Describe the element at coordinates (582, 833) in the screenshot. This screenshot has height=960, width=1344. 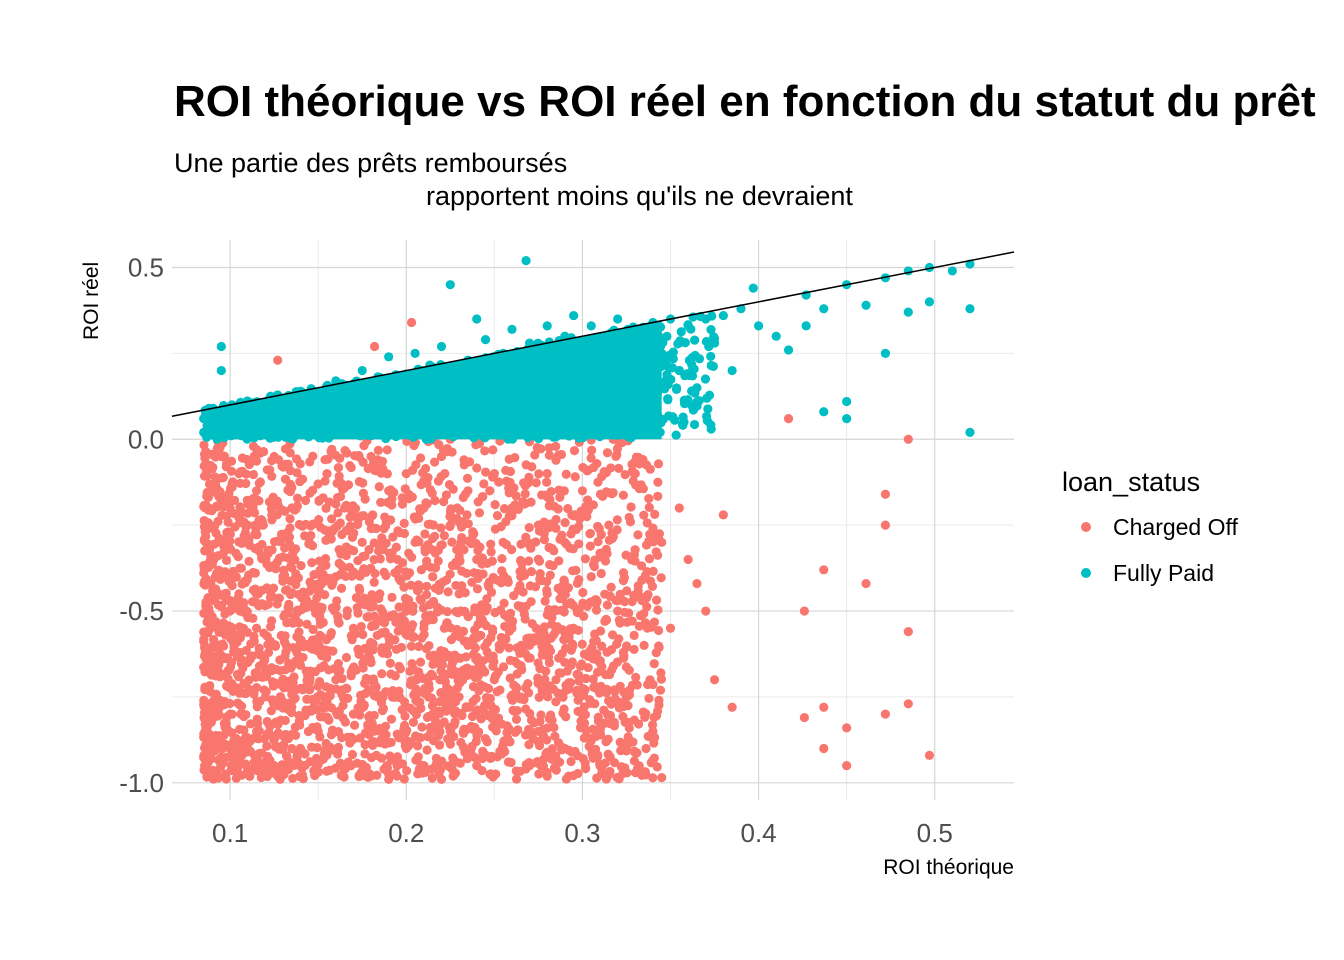
I see `x-tick-label: 0.3` at that location.